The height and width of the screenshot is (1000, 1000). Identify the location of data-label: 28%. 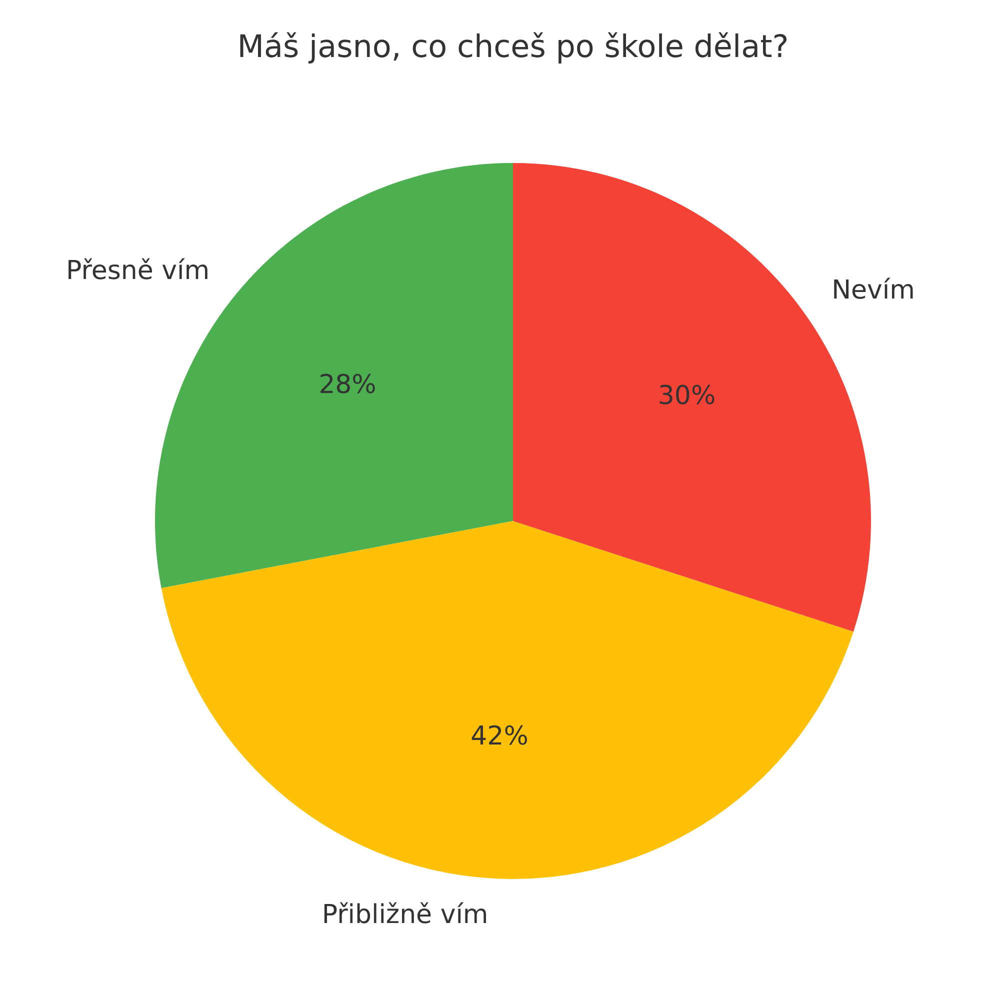
(347, 385).